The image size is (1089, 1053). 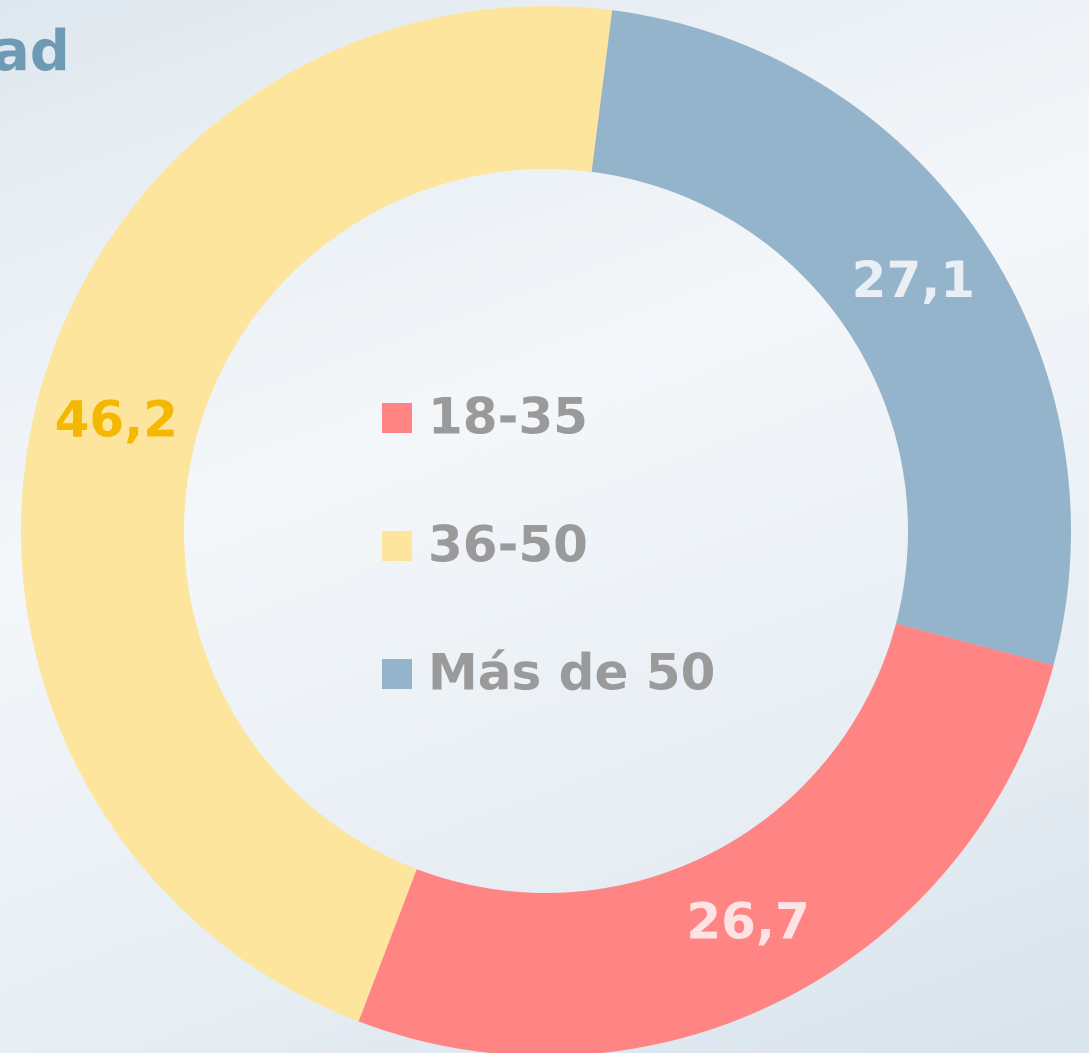 What do you see at coordinates (747, 922) in the screenshot?
I see `data-label: 26,7` at bounding box center [747, 922].